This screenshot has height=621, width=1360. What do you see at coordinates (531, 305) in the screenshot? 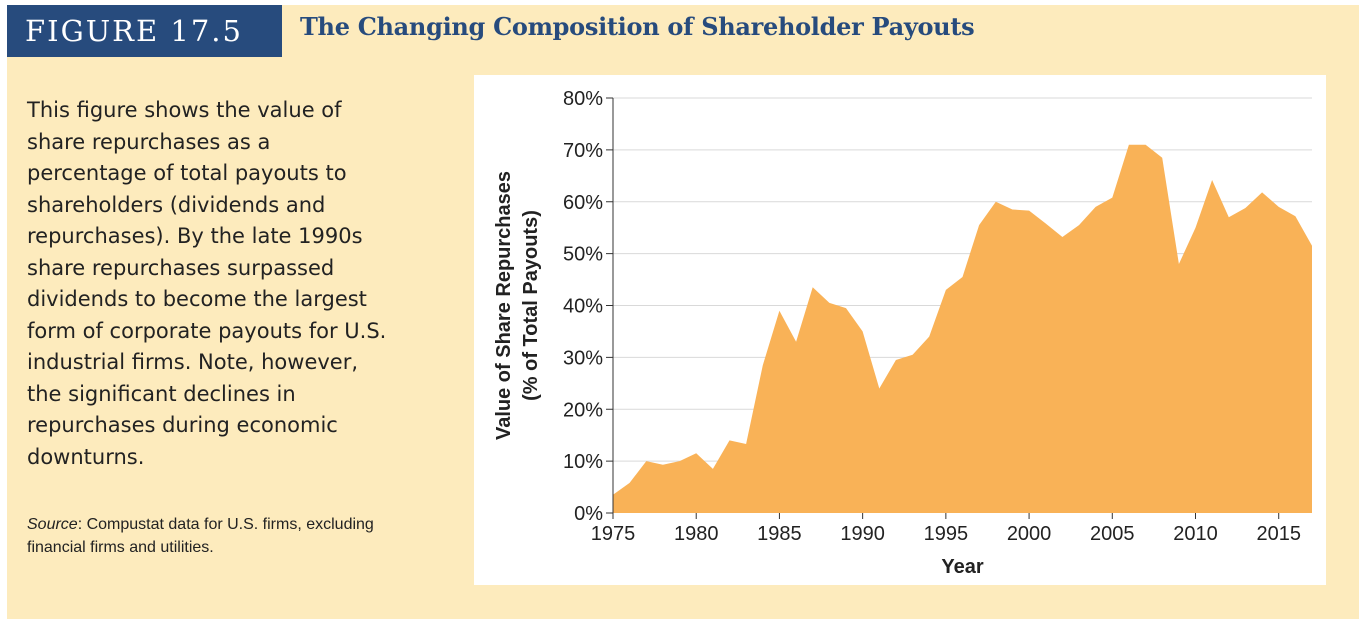
I see `y-axis-title-units: (% of Total Payouts)` at bounding box center [531, 305].